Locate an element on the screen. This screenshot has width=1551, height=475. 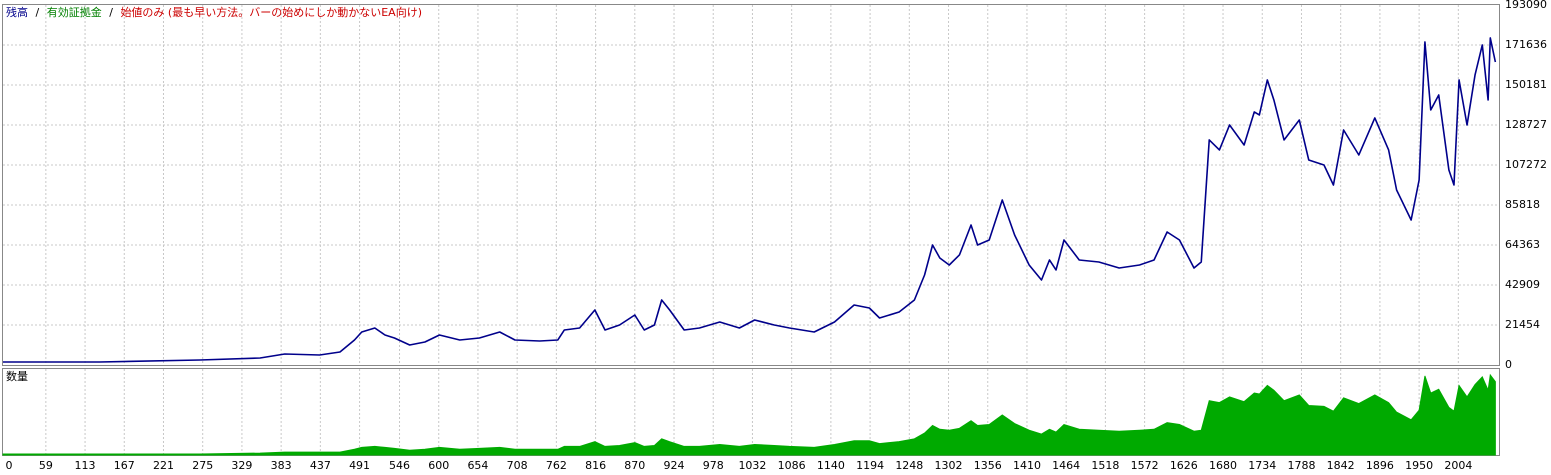
x-tick-label: 59 is located at coordinates (46, 465).